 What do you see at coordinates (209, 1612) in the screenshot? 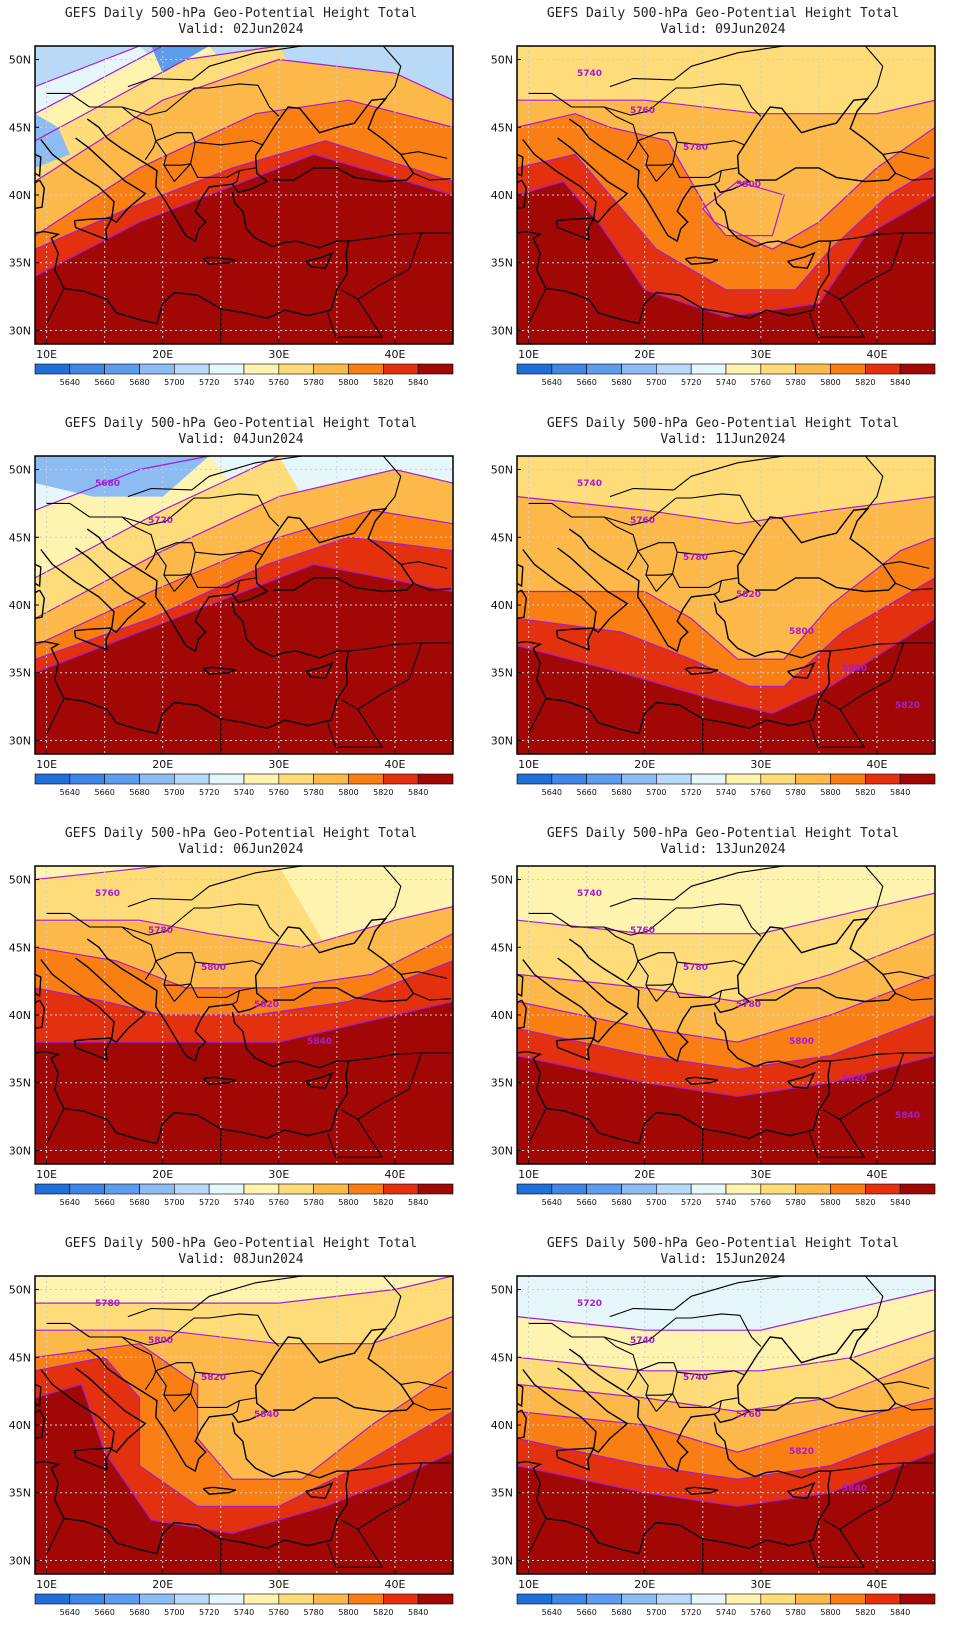
I see `colorbar-label: 5720` at bounding box center [209, 1612].